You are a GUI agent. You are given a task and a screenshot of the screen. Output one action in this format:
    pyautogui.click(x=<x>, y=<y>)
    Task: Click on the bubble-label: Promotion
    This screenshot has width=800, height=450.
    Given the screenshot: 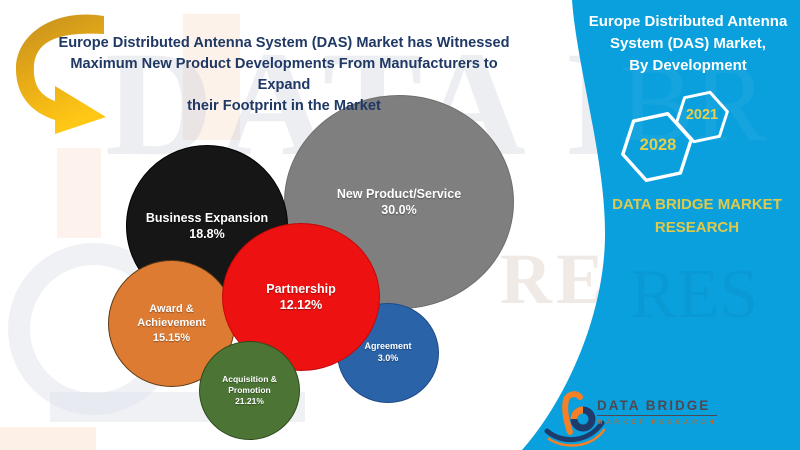 What is the action you would take?
    pyautogui.click(x=249, y=389)
    